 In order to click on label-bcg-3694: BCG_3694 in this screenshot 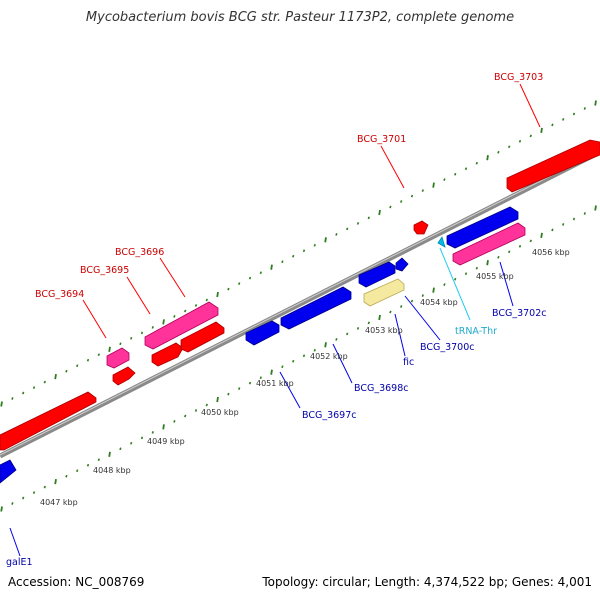, I will do `click(59, 294)`.